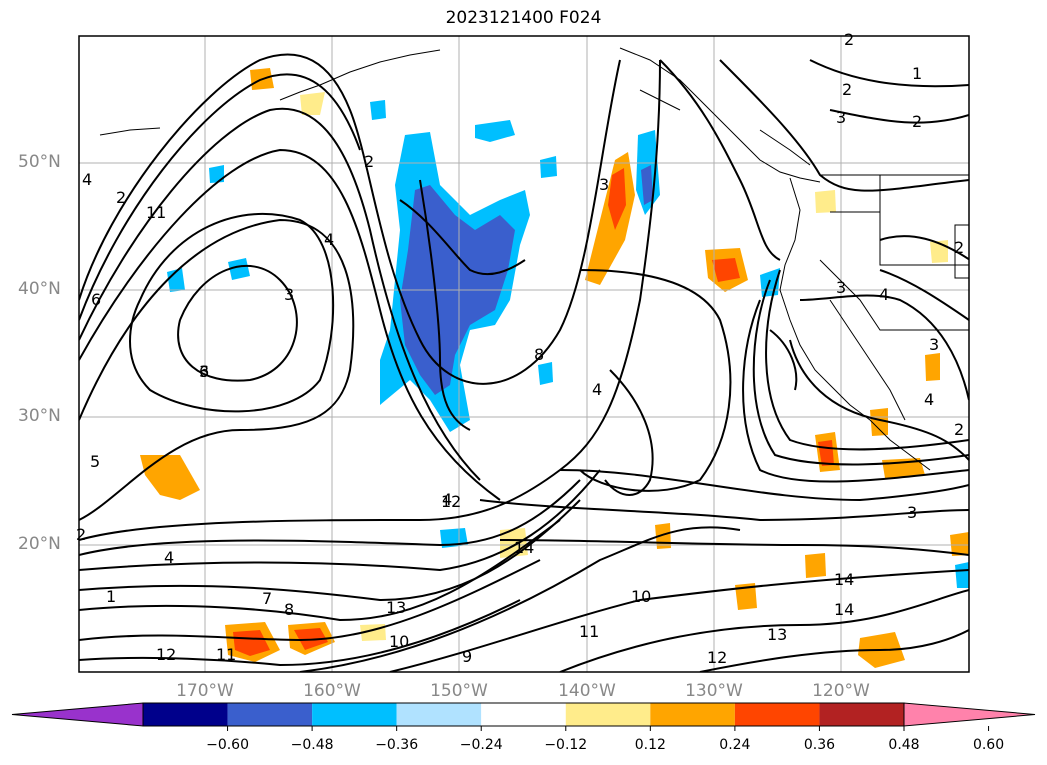 The width and height of the screenshot is (1047, 765). Describe the element at coordinates (587, 691) in the screenshot. I see `lon-label-140w: 140°W` at that location.